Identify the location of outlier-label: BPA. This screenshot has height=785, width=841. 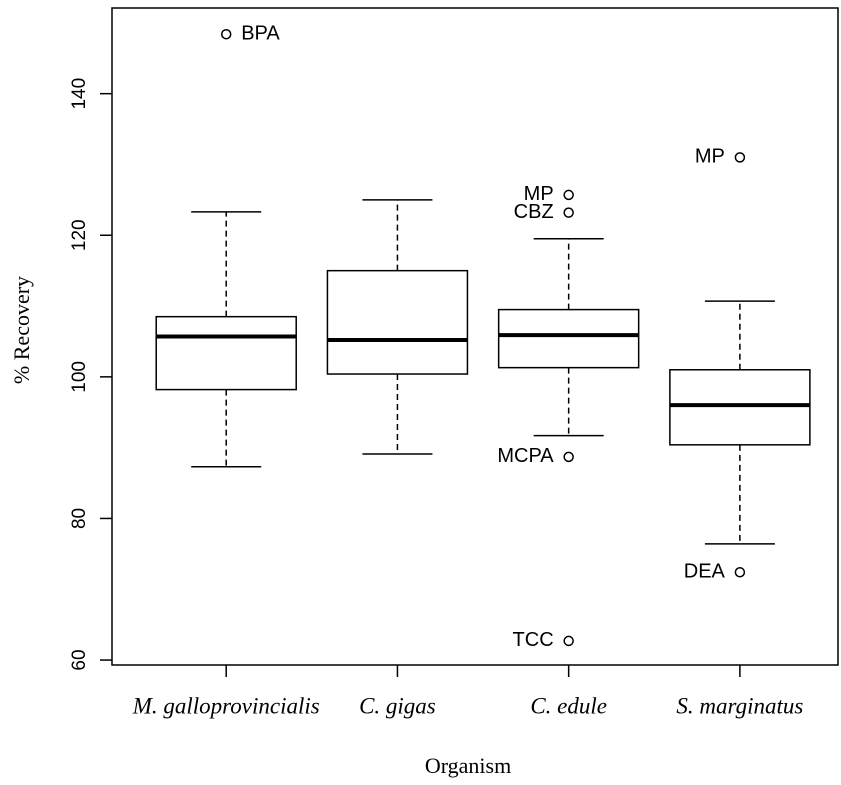
(260, 33).